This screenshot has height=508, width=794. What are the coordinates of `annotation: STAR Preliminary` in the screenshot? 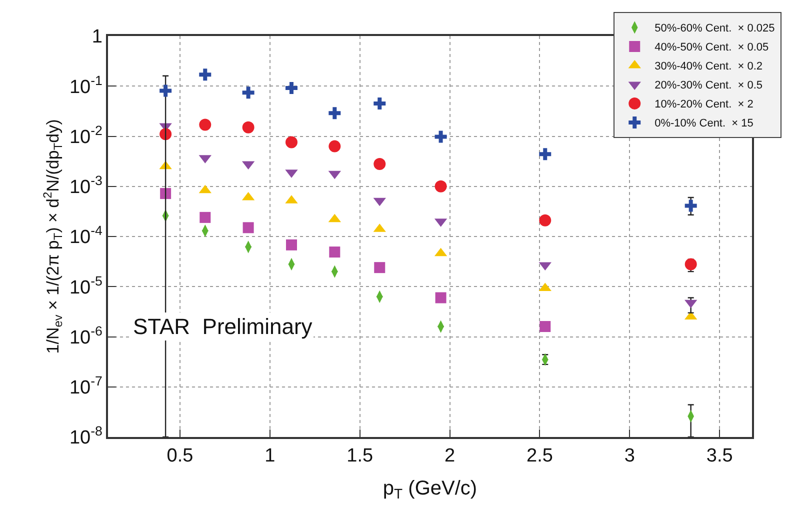 It's located at (222, 326).